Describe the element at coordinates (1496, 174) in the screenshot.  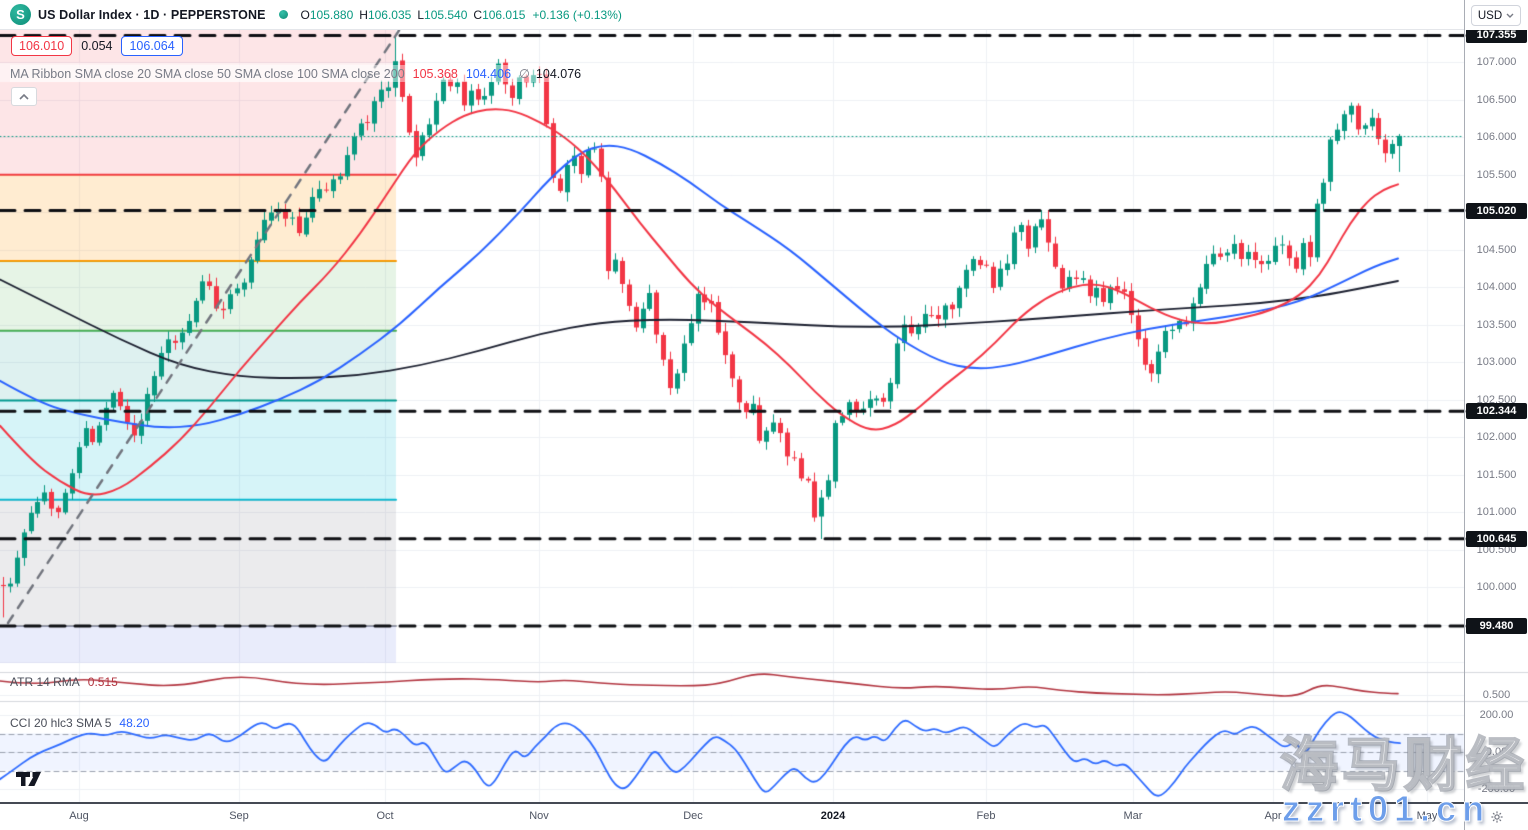
I see `price-tick: 105.500` at that location.